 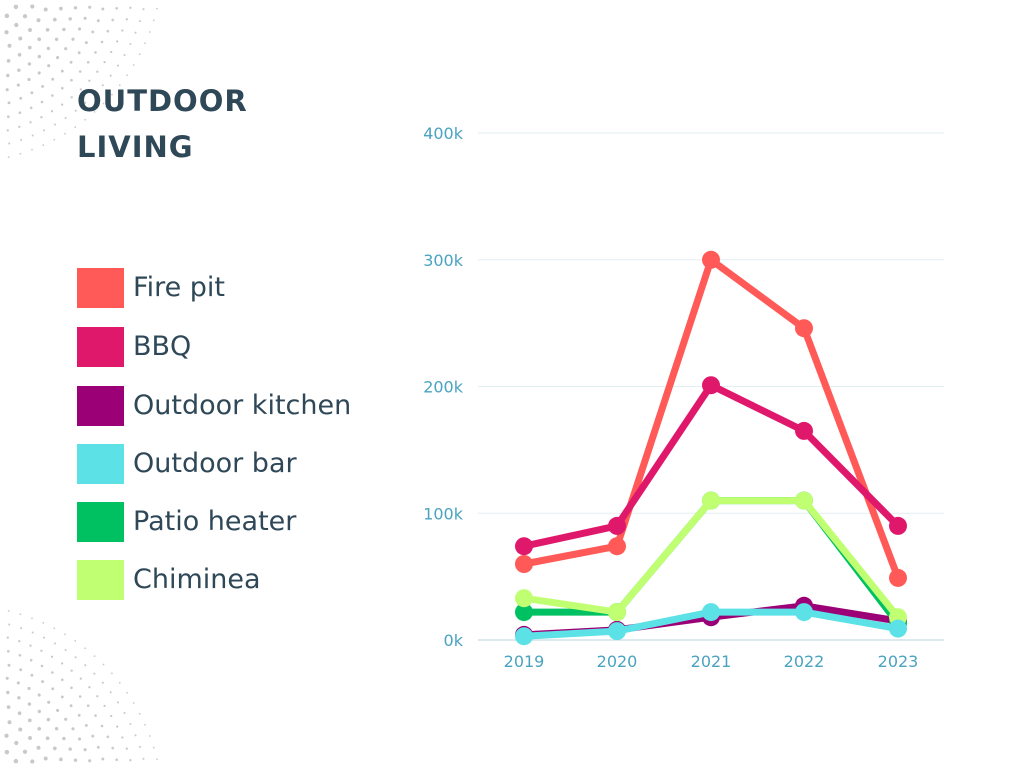 I want to click on x-tick-label: 2022, so click(x=804, y=661).